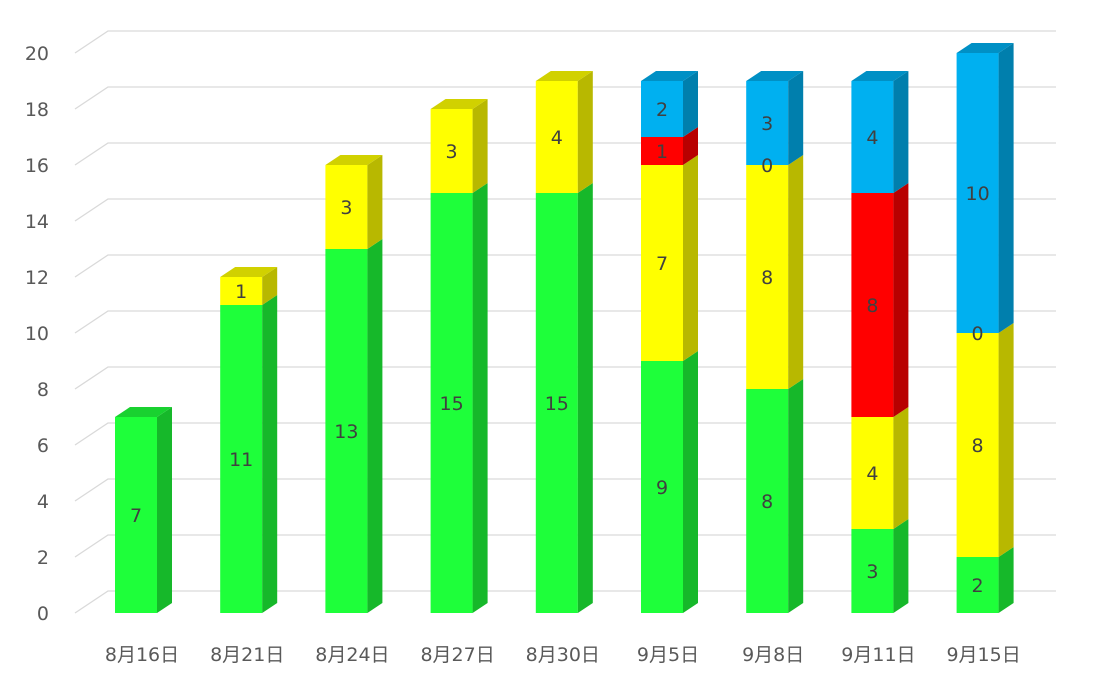 The height and width of the screenshot is (686, 1094). I want to click on y-tick-label: 4, so click(43, 502).